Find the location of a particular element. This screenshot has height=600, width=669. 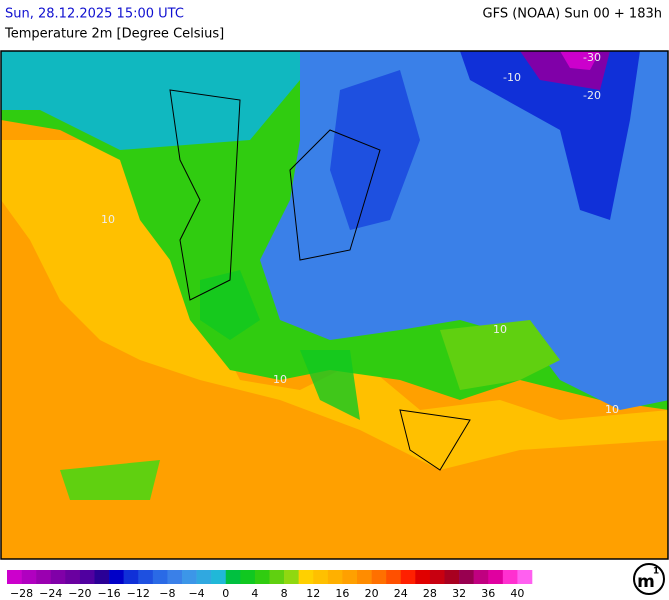

colorbar-label: −8 is located at coordinates (167, 593).